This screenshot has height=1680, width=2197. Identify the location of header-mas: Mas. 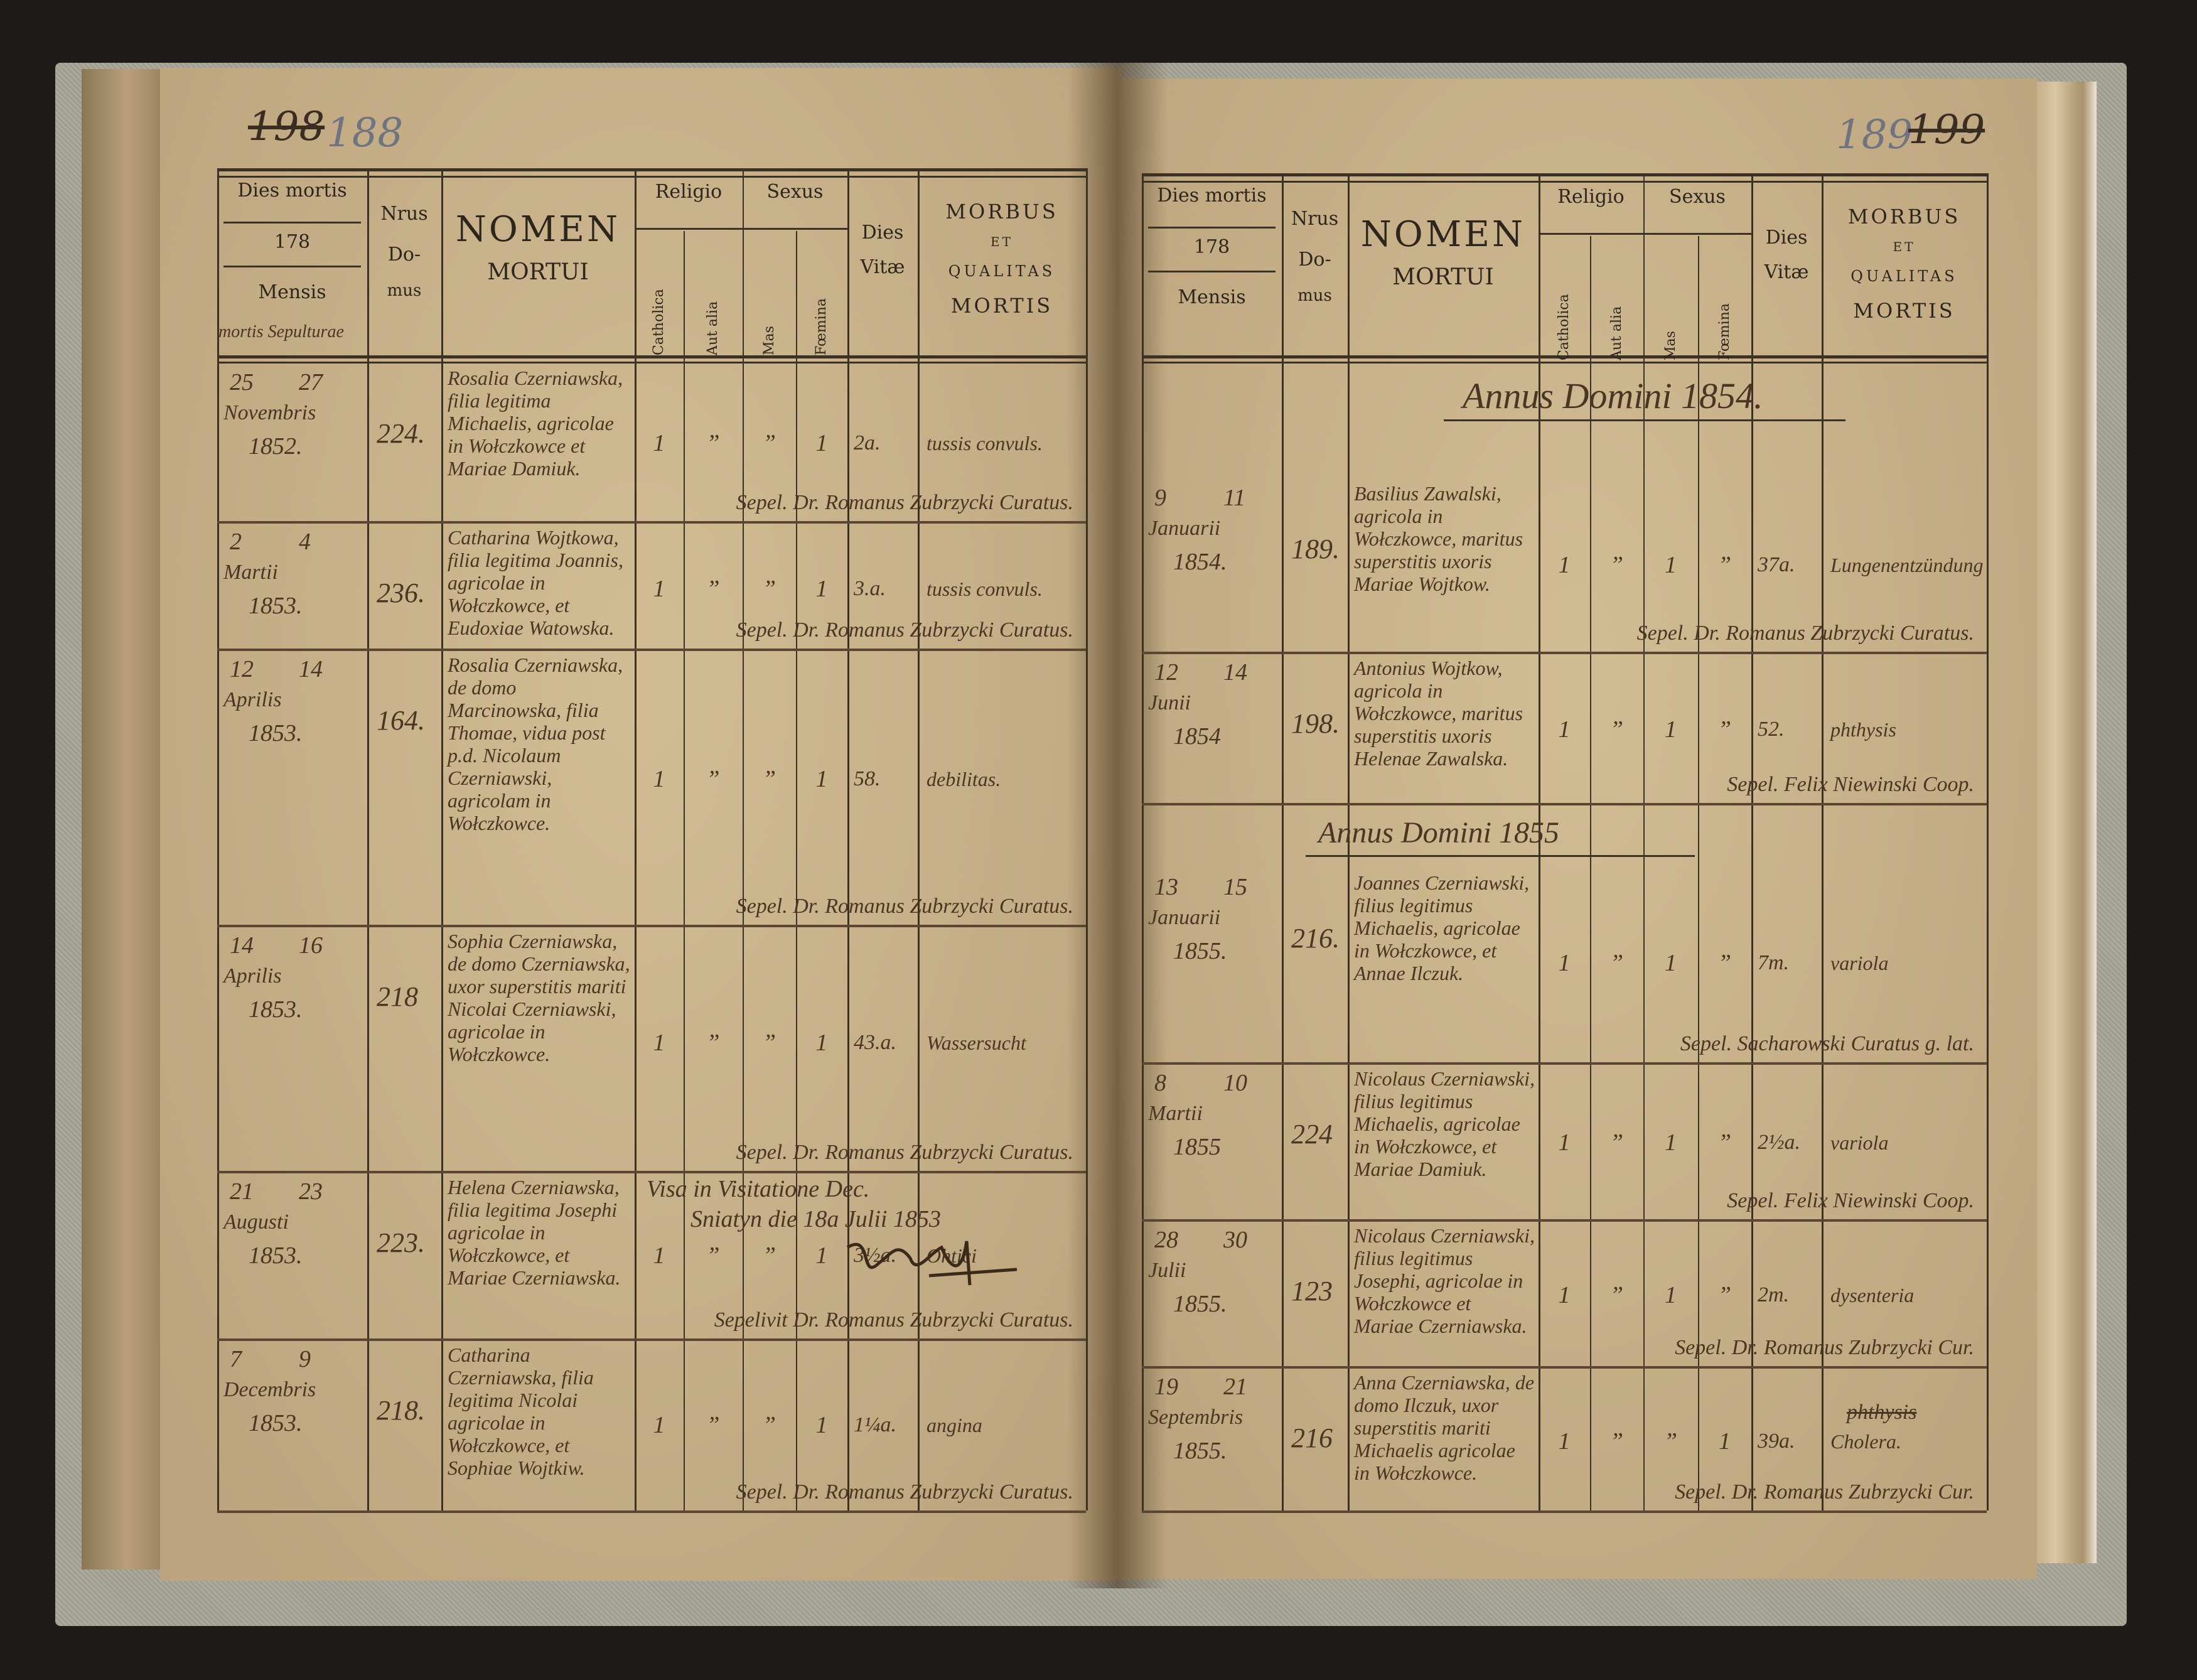
(1670, 345).